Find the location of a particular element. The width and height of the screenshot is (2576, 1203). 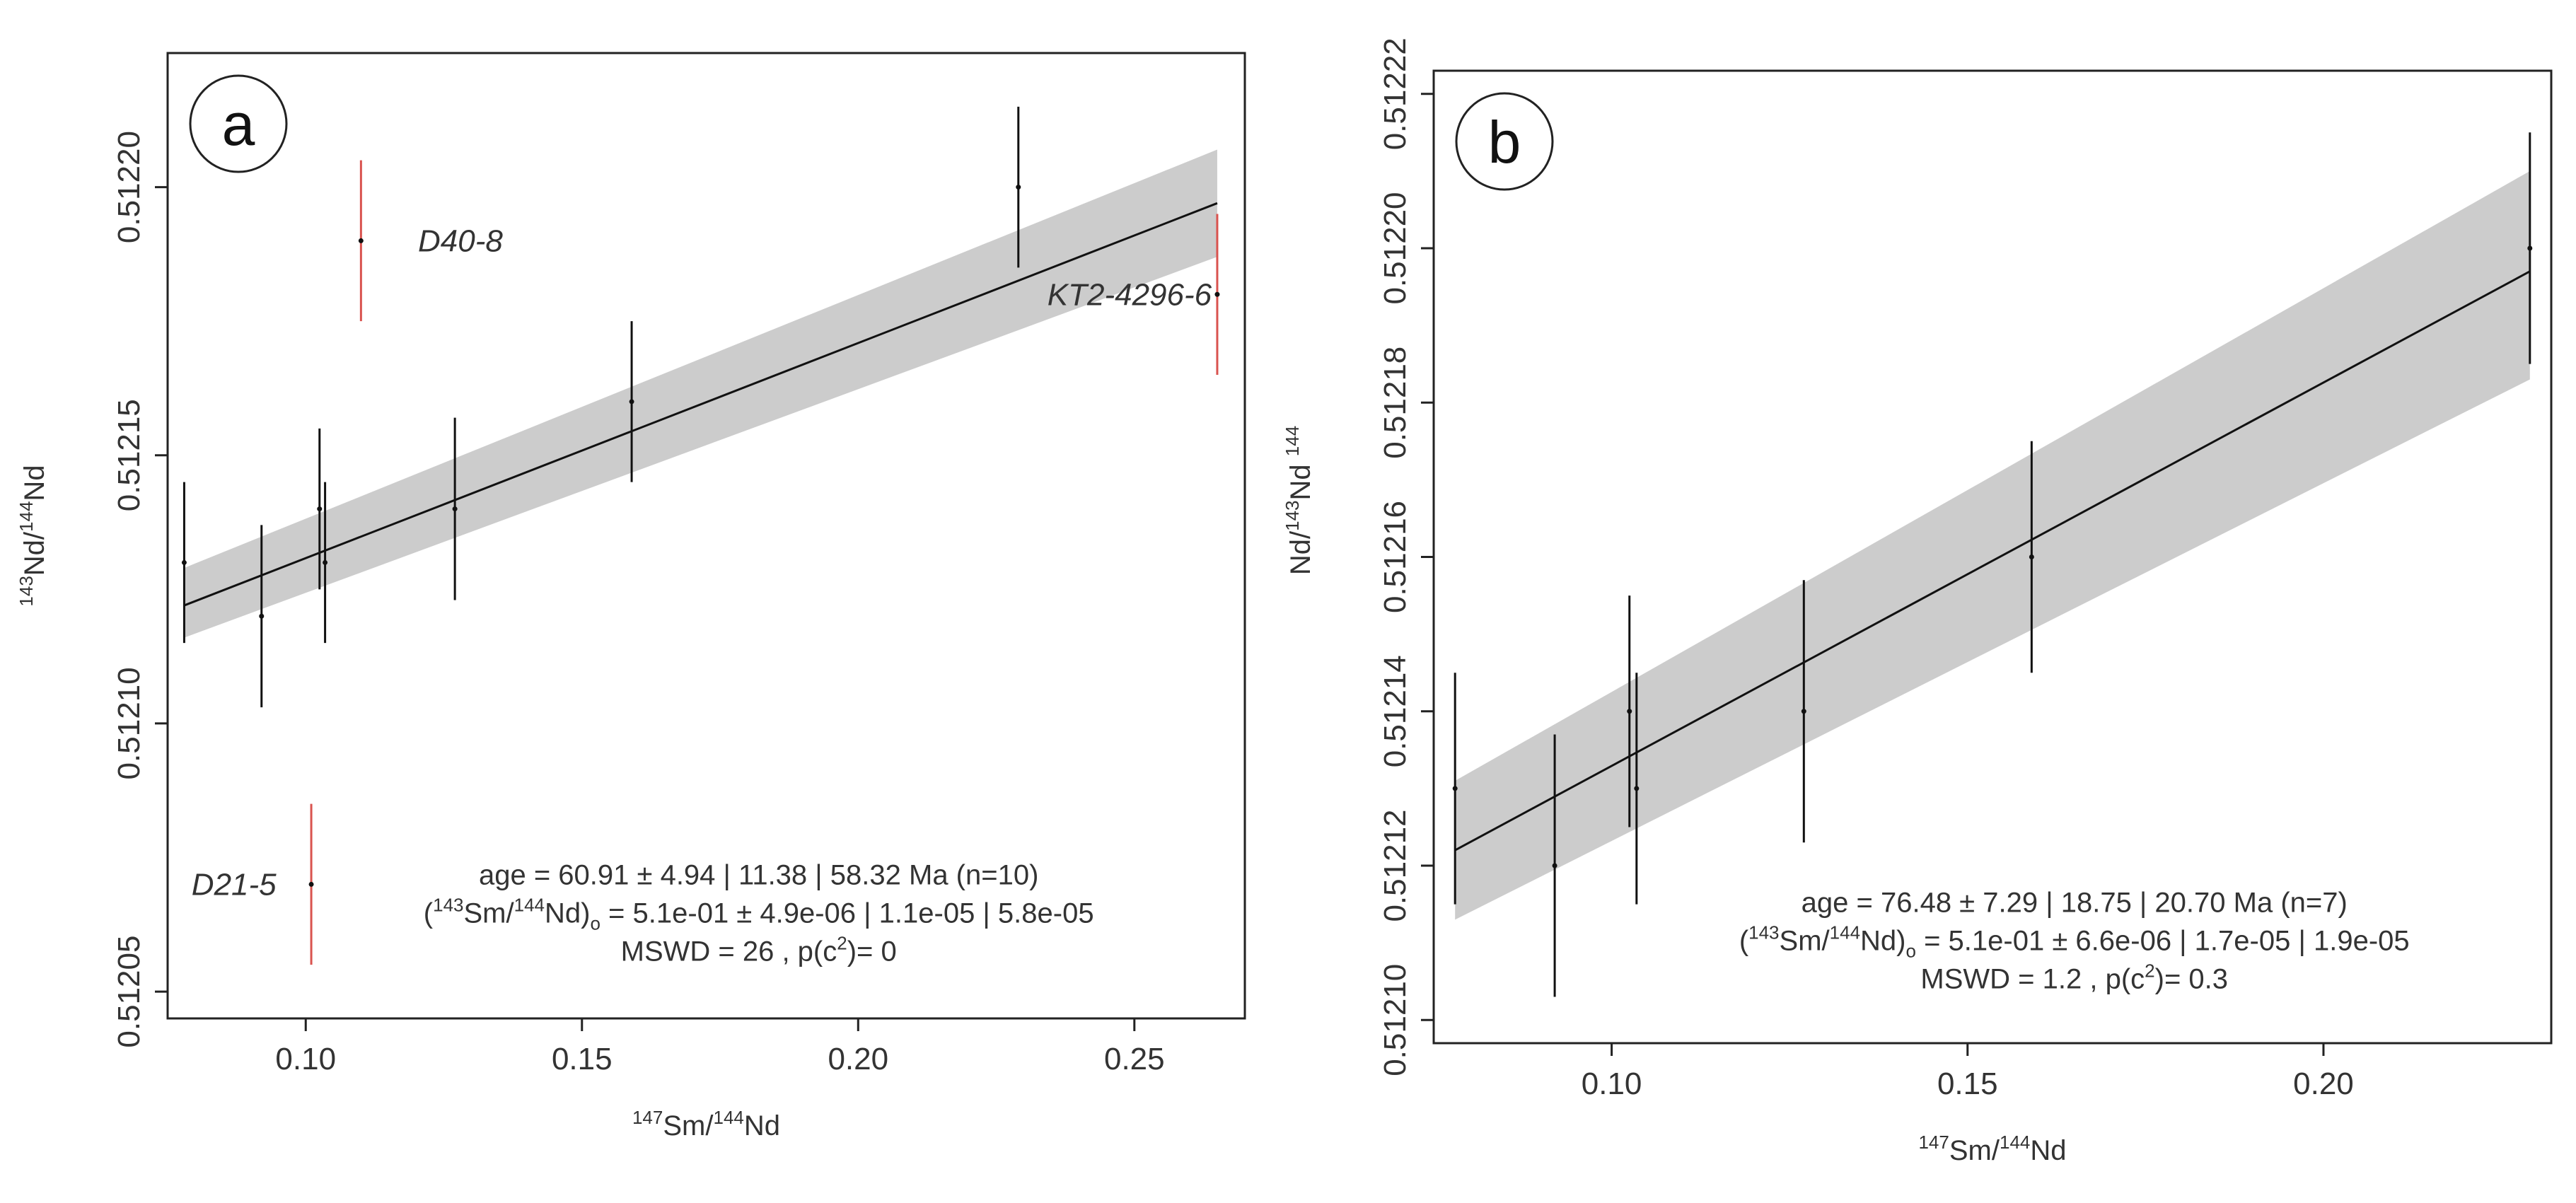

y-title-base1: Nd is located at coordinates (1300, 478).